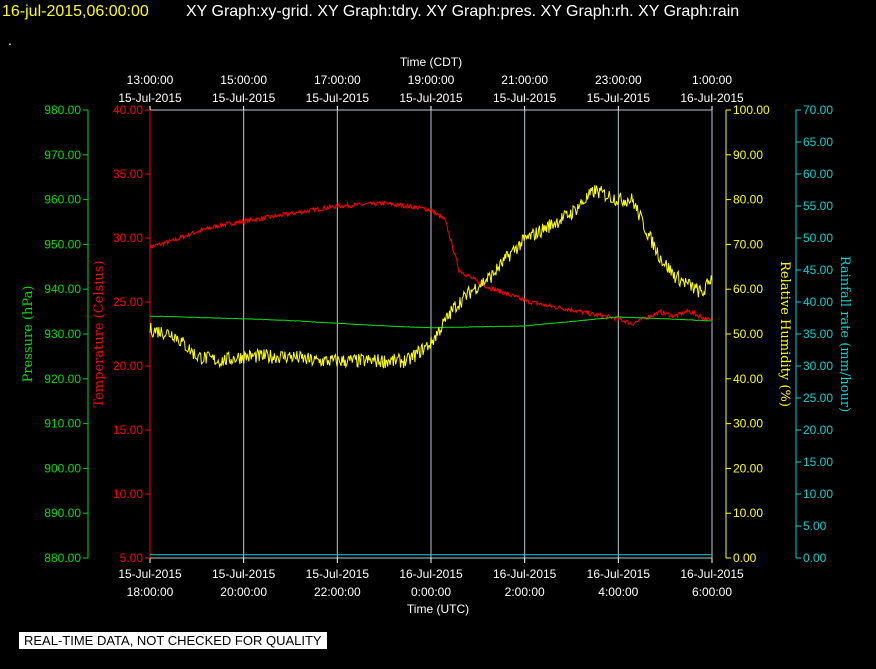 The width and height of the screenshot is (876, 669). What do you see at coordinates (128, 238) in the screenshot?
I see `temperature-tick-label: 30.00` at bounding box center [128, 238].